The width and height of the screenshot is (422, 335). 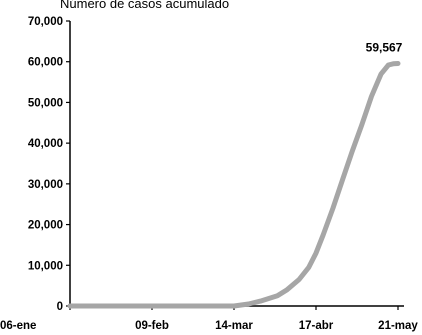 What do you see at coordinates (45, 144) in the screenshot?
I see `y-tick-label: 40,000` at bounding box center [45, 144].